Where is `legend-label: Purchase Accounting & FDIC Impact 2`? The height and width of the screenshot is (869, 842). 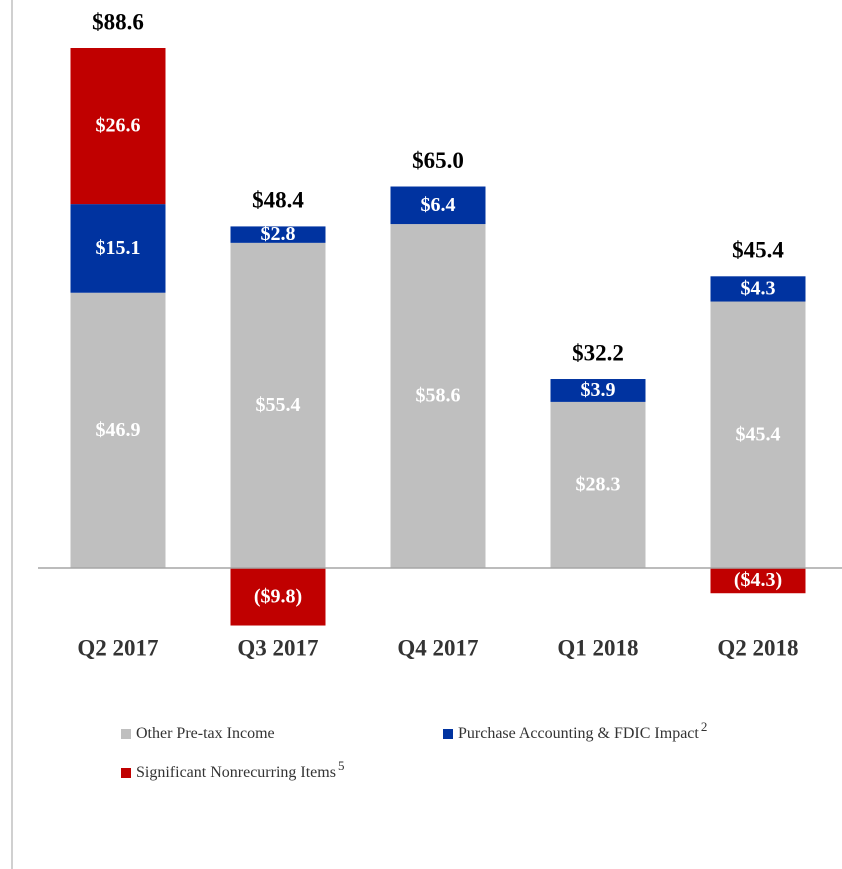 legend-label: Purchase Accounting & FDIC Impact 2 is located at coordinates (582, 730).